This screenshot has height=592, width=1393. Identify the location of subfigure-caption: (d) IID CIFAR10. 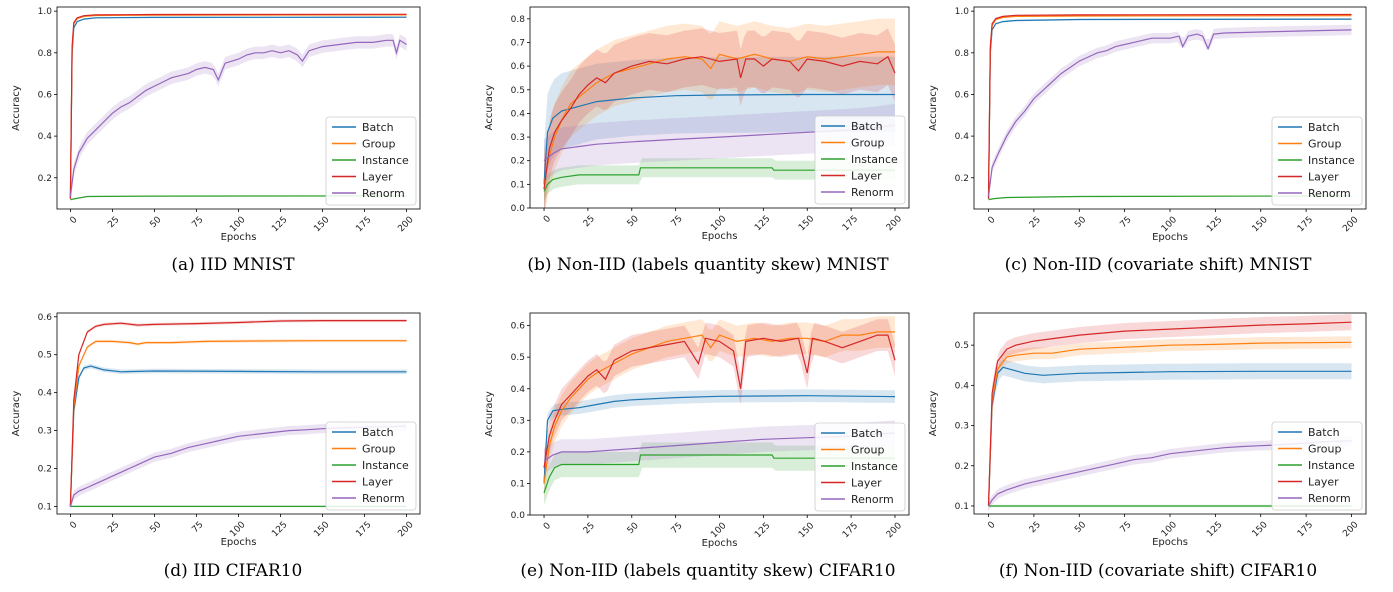
(233, 571).